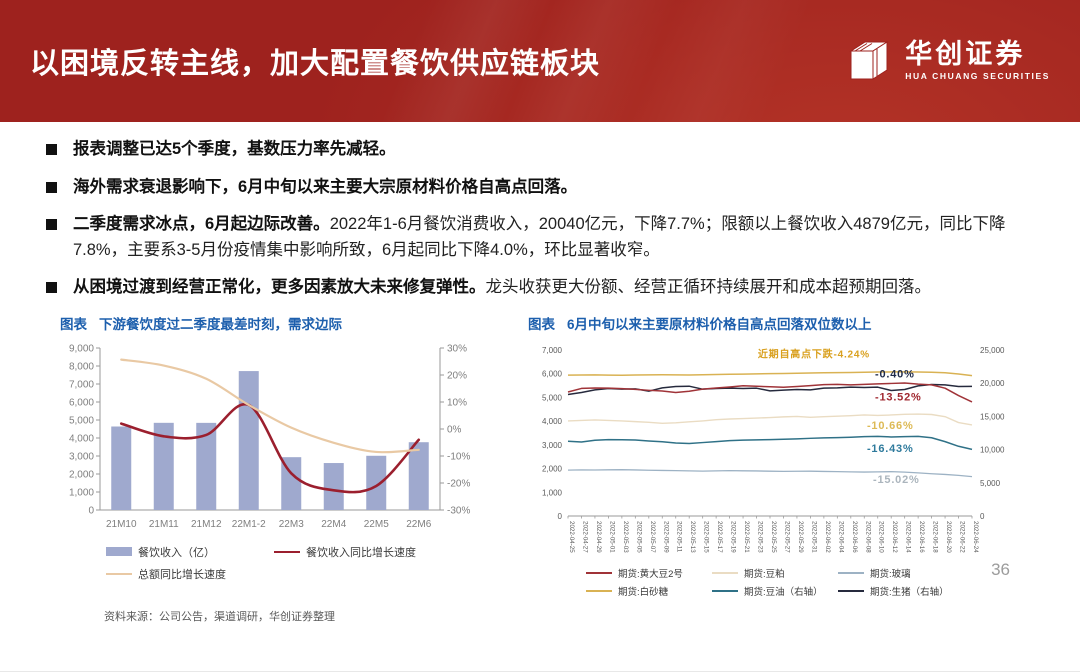  What do you see at coordinates (890, 426) in the screenshot?
I see `series-change-label: -10.66%` at bounding box center [890, 426].